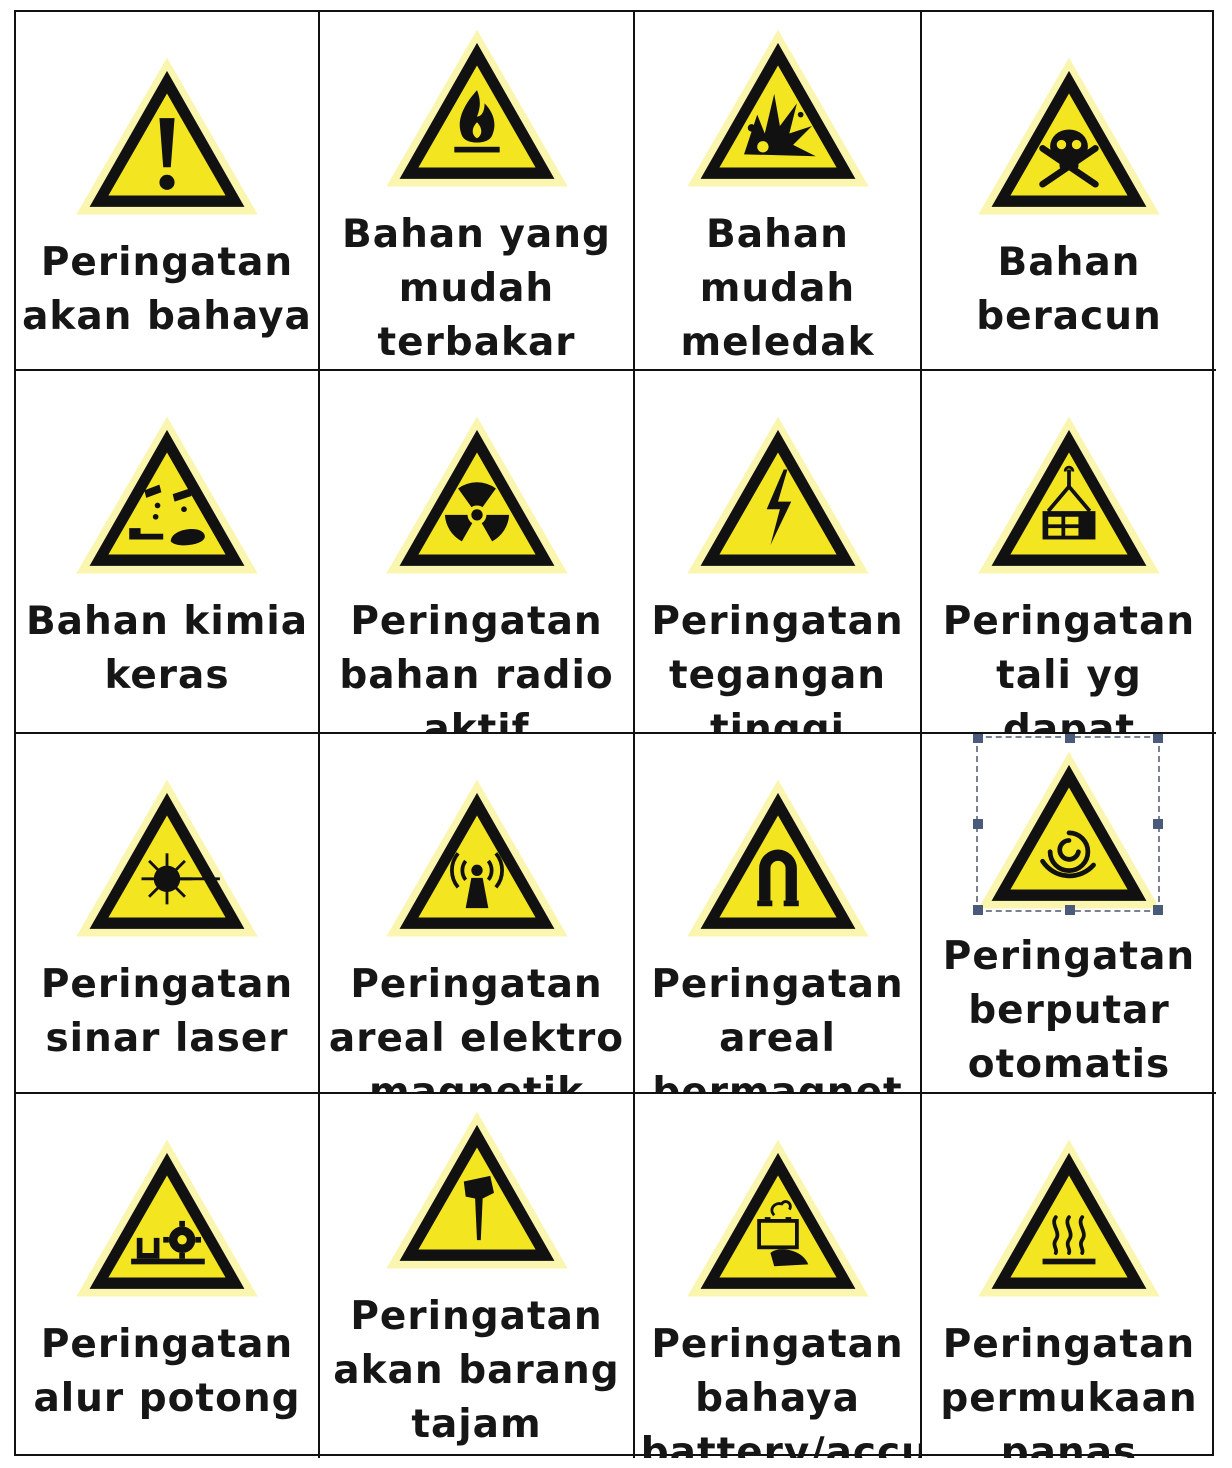  Describe the element at coordinates (777, 495) in the screenshot. I see `lightning-icon` at that location.